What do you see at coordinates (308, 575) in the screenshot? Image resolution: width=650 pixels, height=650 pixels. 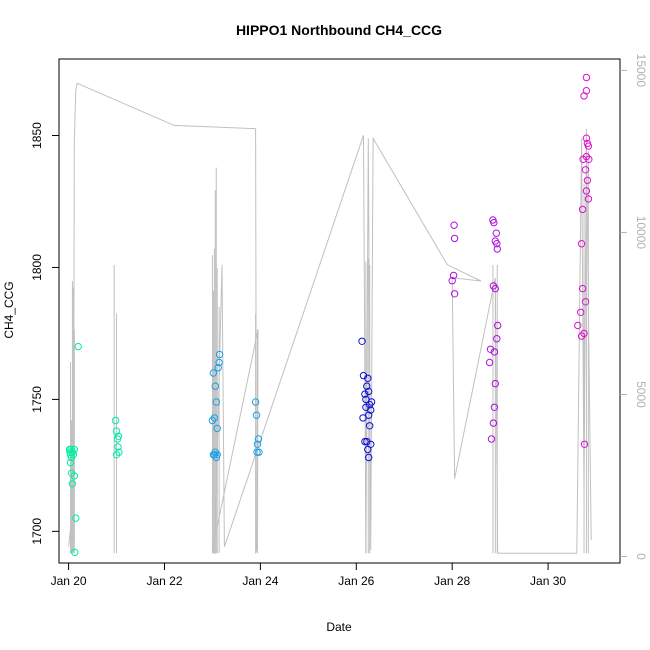 I see `x-axis: Jan 20 Jan 22 Jan 24 Jan 26 Jan 28 Jan 30` at bounding box center [308, 575].